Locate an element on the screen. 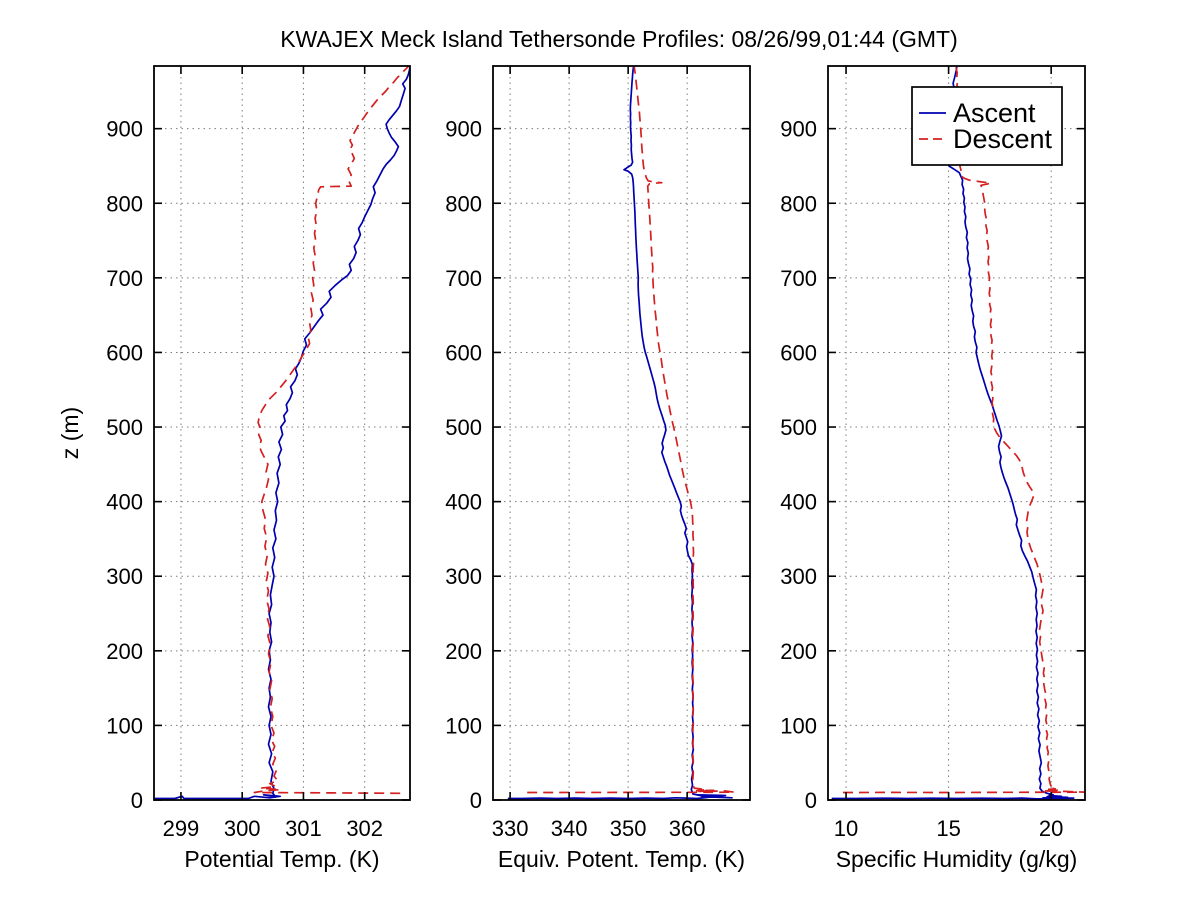  x-axis-label: Potential Temp. (K) is located at coordinates (281, 859).